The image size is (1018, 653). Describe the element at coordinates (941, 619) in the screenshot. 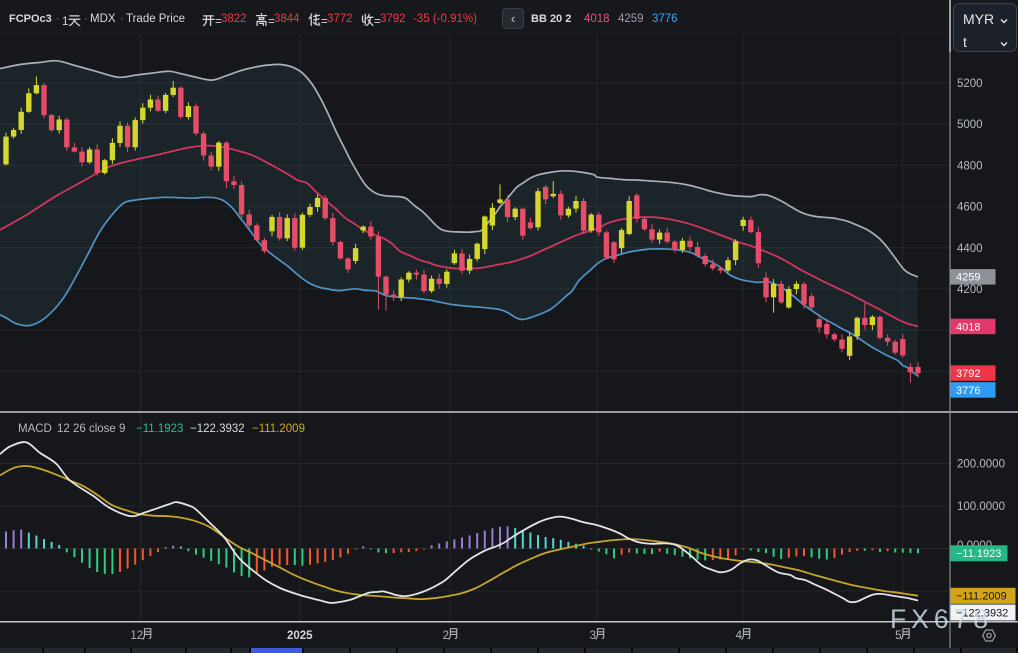

I see `svg-text: FX678` at that location.